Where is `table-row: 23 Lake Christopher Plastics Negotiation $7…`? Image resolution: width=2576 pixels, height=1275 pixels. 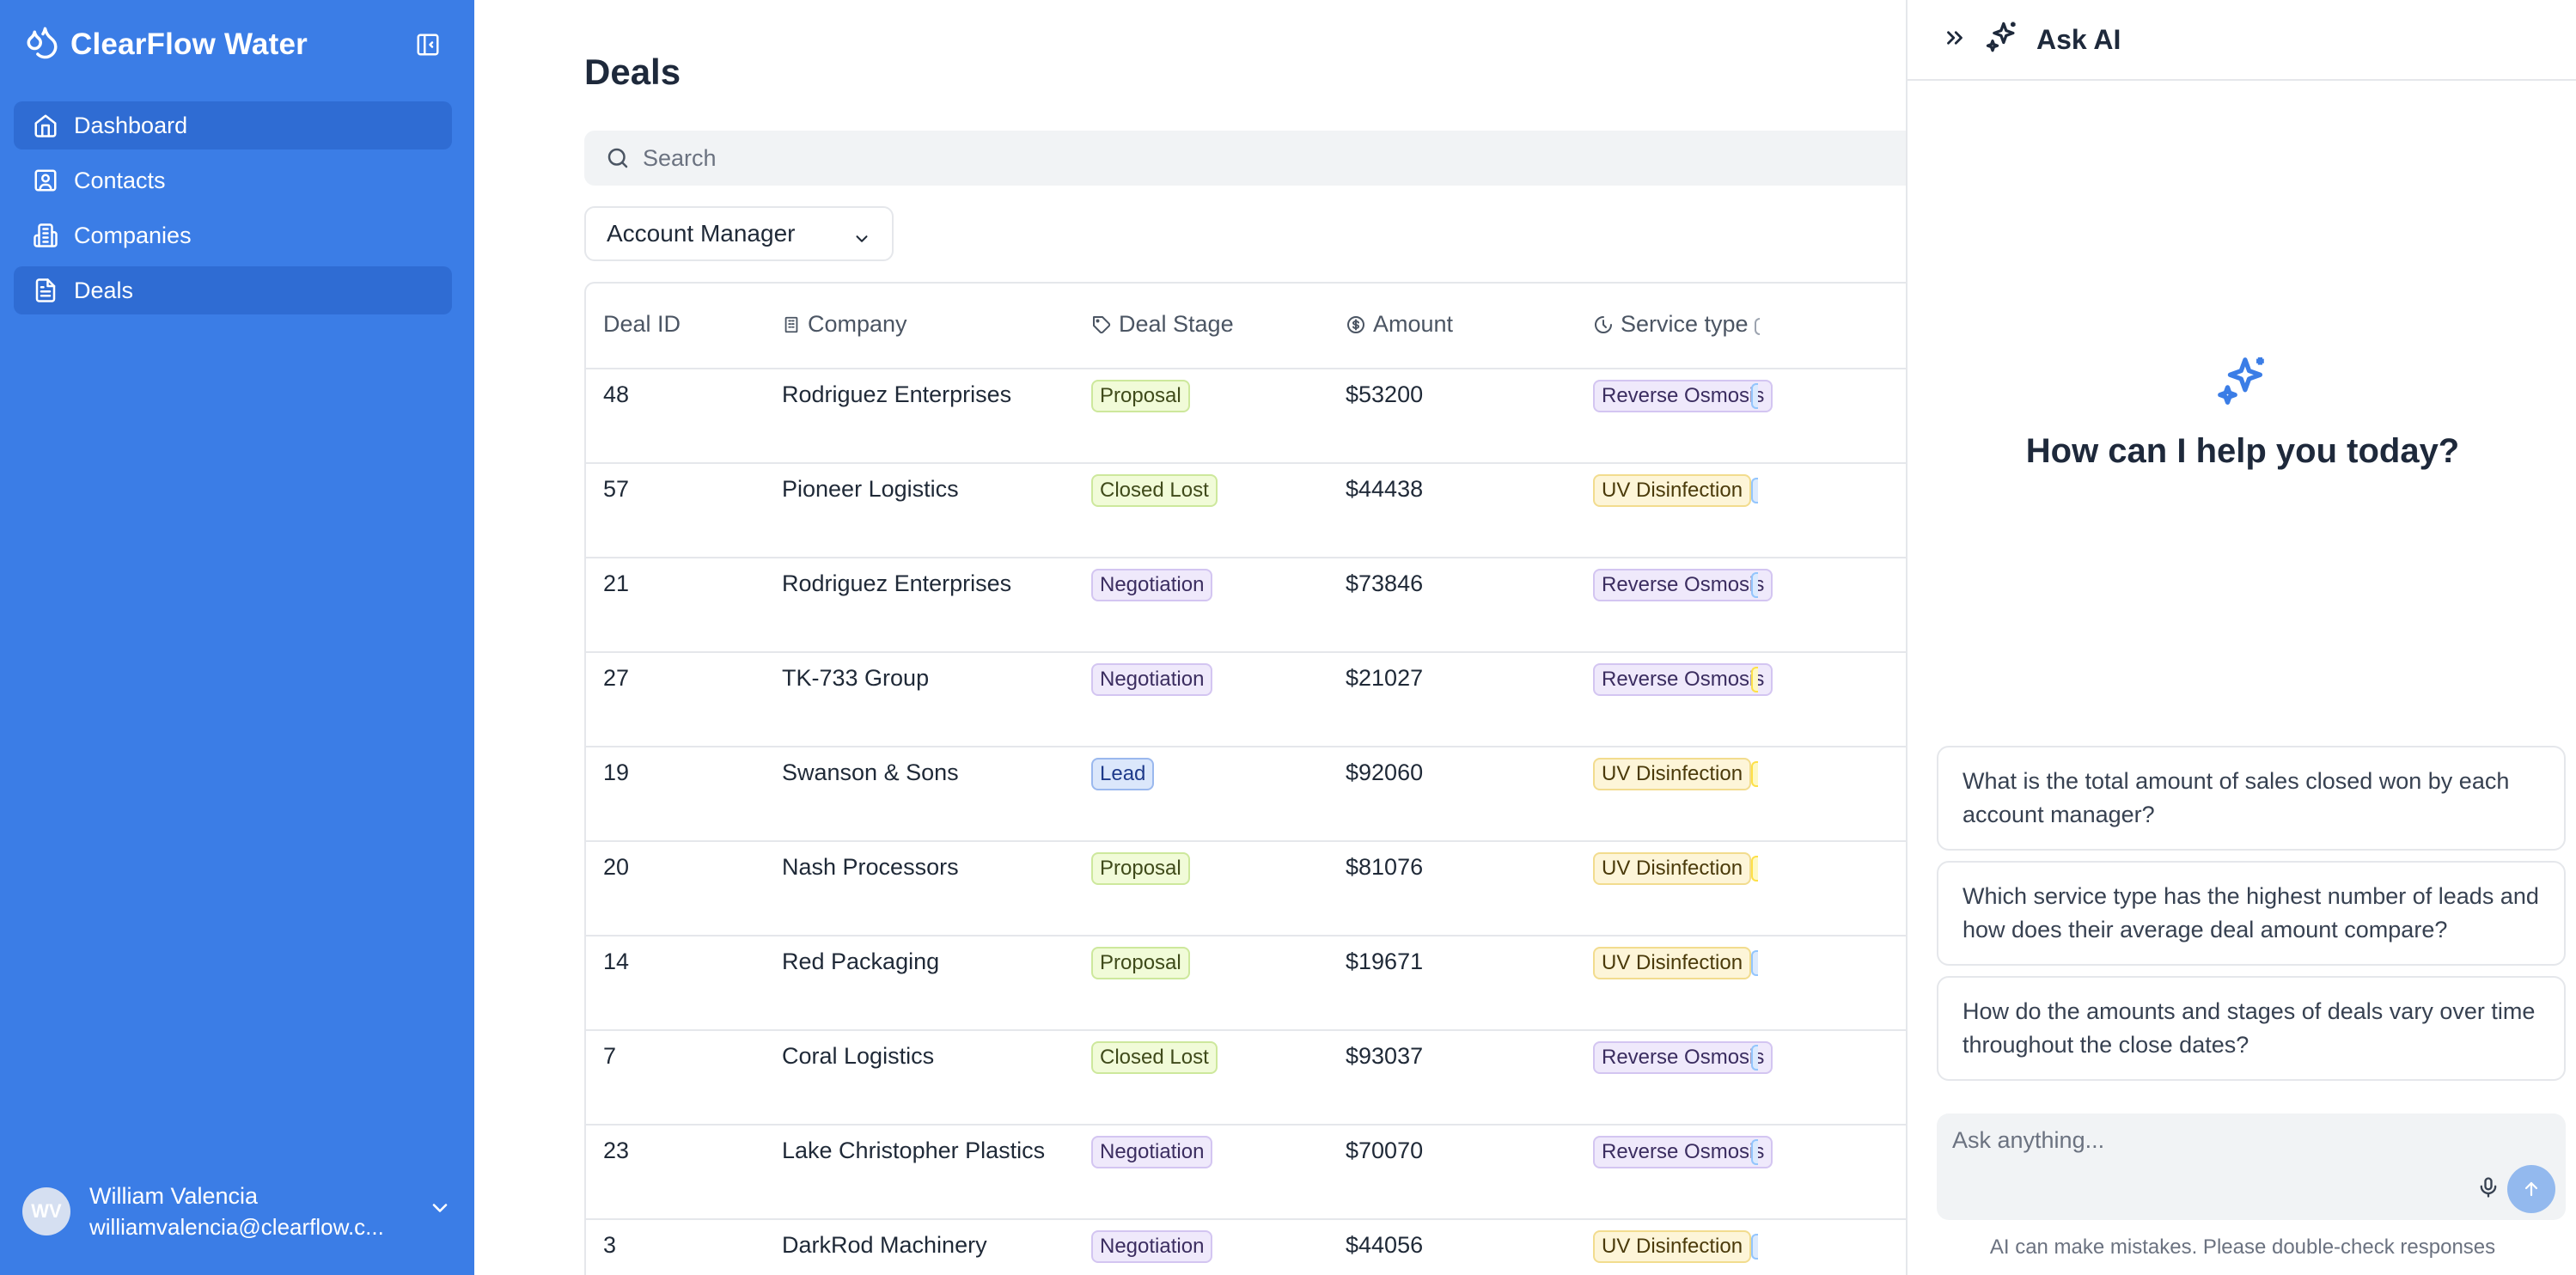
table-row: 23 Lake Christopher Plastics Negotiation $7… is located at coordinates (1246, 1173).